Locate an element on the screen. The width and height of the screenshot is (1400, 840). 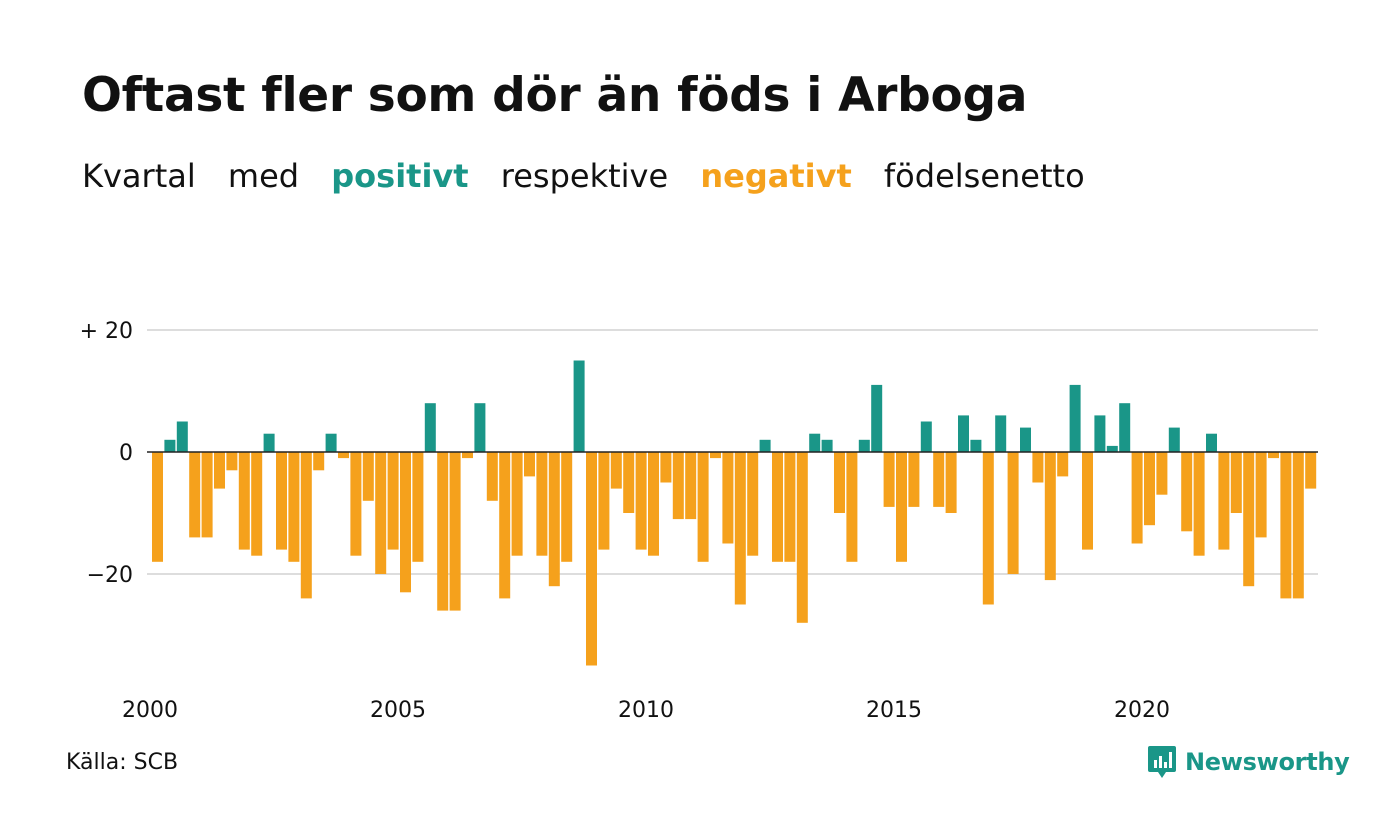
source-label: Källa: SCB is located at coordinates (122, 762).